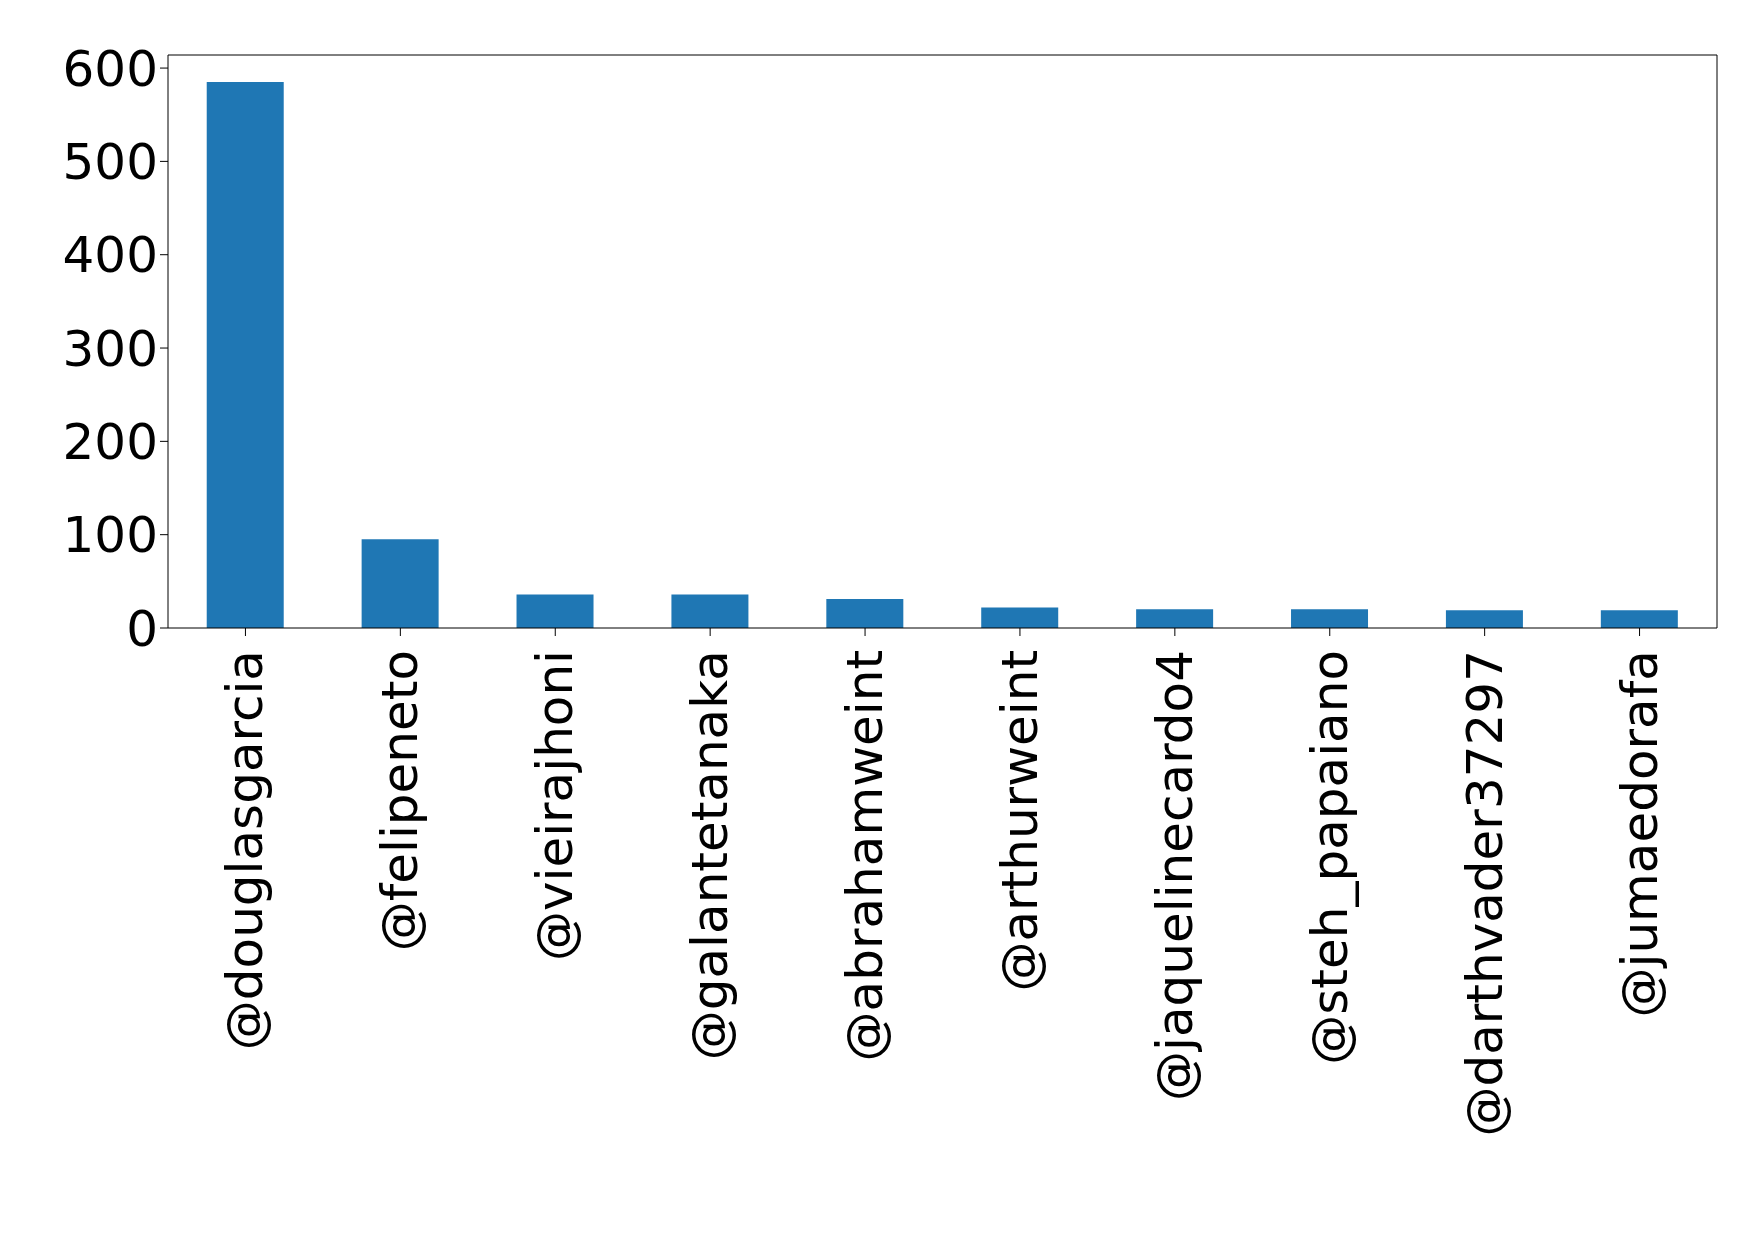  I want to click on y-tick-label: 200, so click(110, 442).